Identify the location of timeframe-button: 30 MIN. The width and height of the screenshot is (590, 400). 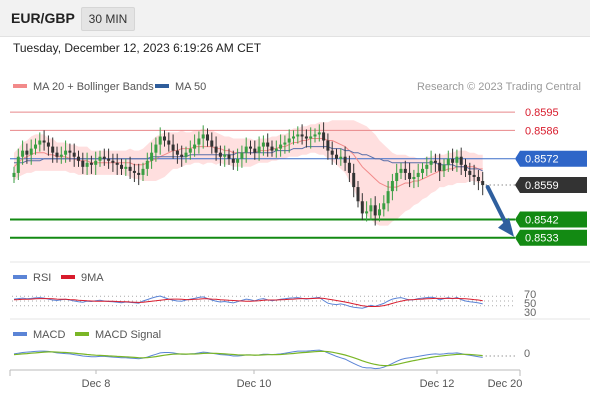
(108, 19).